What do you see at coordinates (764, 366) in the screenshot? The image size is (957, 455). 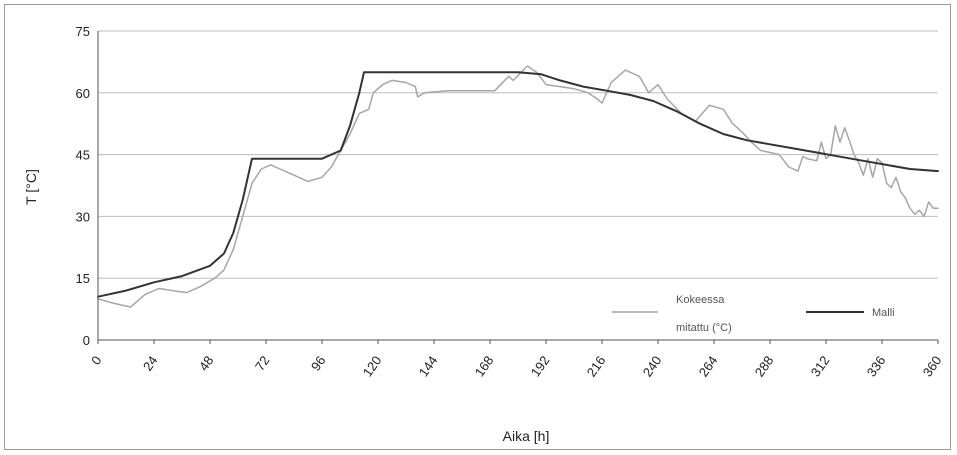 I see `x-tick-label: 288` at bounding box center [764, 366].